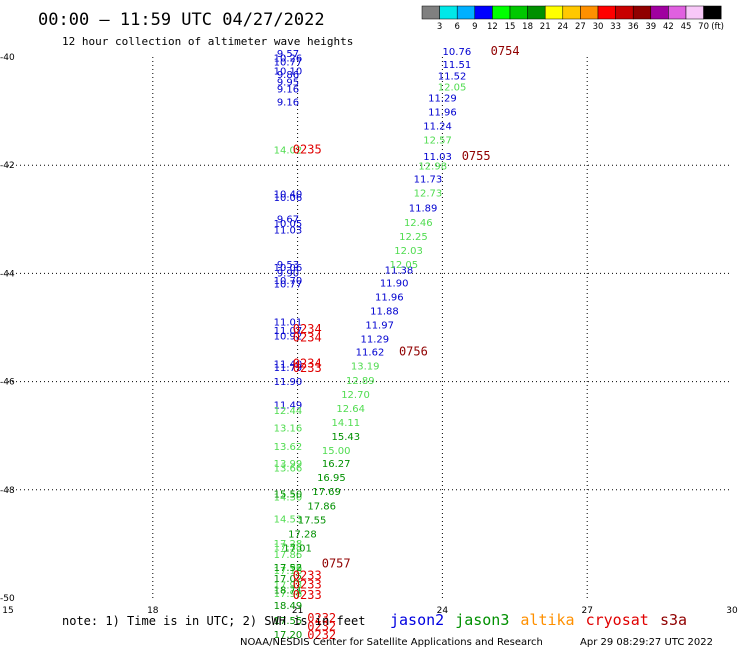 This screenshot has width=740, height=650. What do you see at coordinates (417, 620) in the screenshot?
I see `legend-jason2: jason2` at bounding box center [417, 620].